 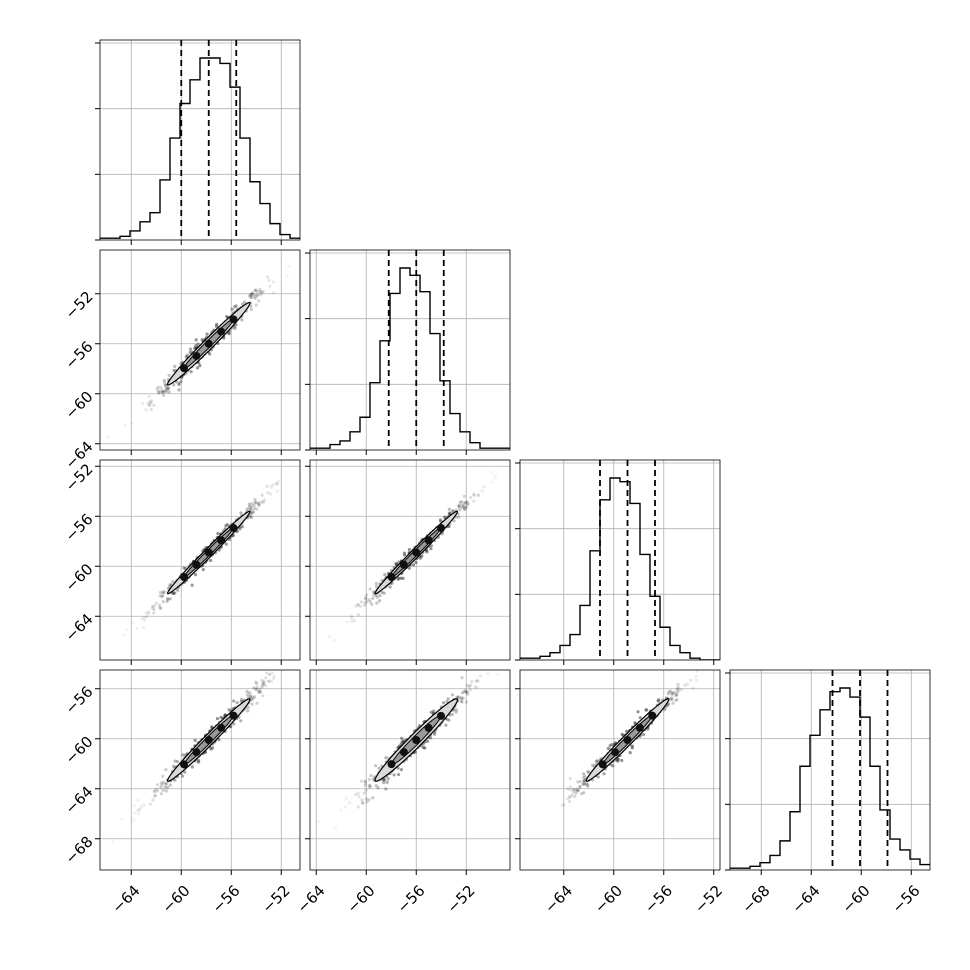 I want to click on x-tick-label: −56, so click(x=906, y=899).